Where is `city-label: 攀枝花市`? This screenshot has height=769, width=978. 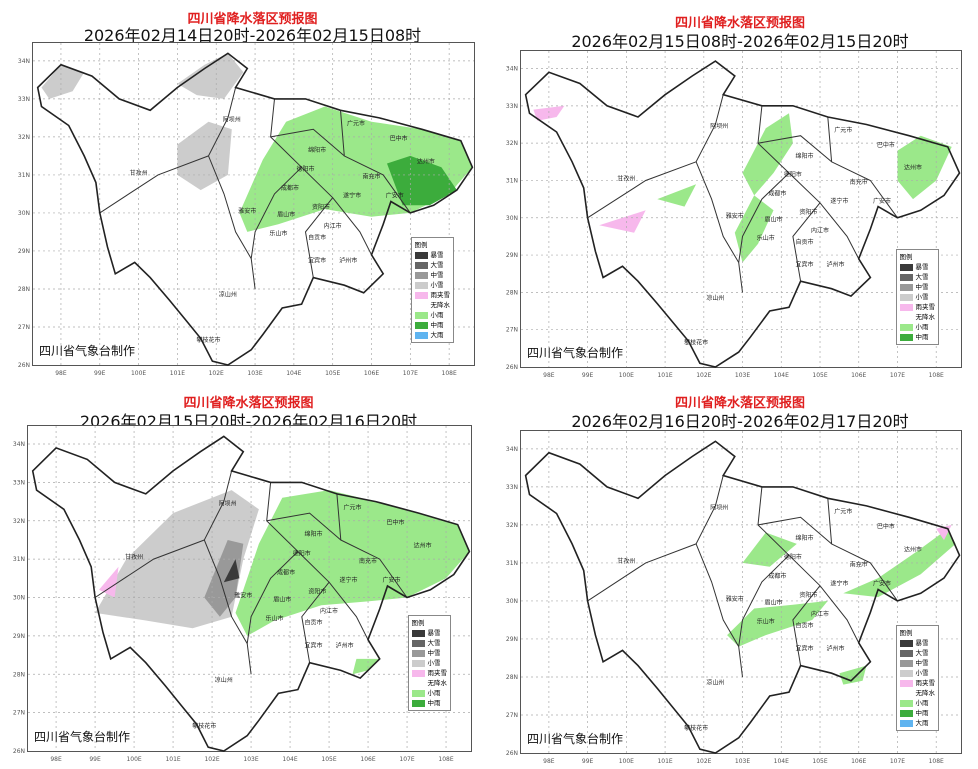
city-label: 攀枝花市 is located at coordinates (204, 726).